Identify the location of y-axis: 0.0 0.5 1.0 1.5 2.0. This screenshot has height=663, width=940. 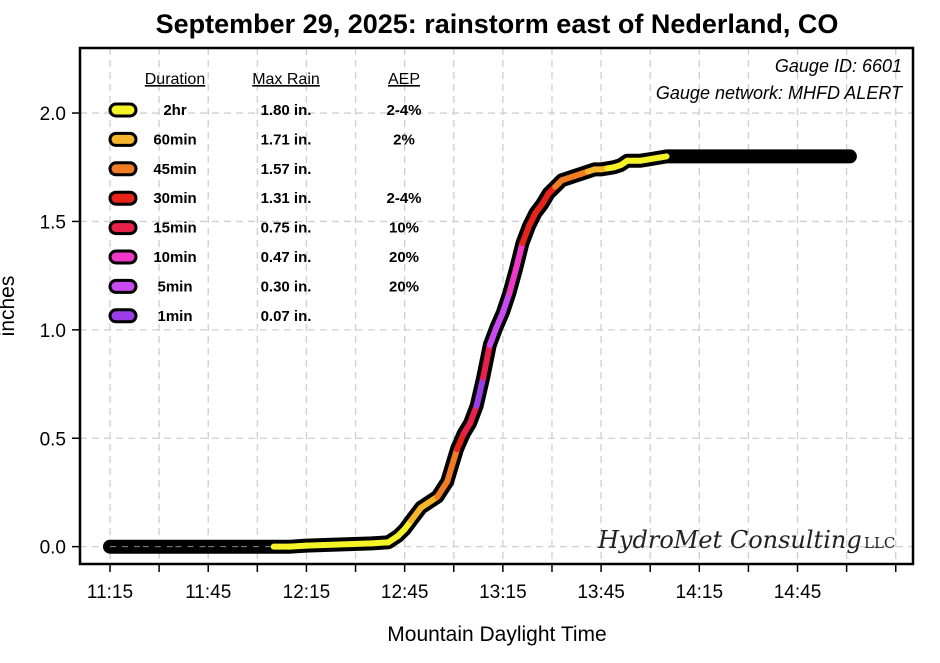
(60, 331).